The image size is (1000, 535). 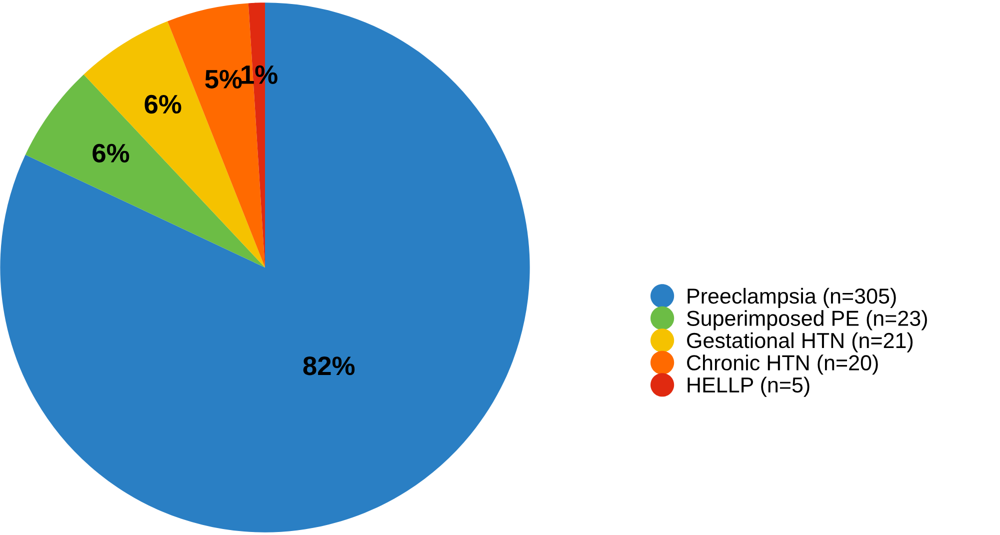 What do you see at coordinates (792, 298) in the screenshot?
I see `legend-label: Preeclampsia (n=305)` at bounding box center [792, 298].